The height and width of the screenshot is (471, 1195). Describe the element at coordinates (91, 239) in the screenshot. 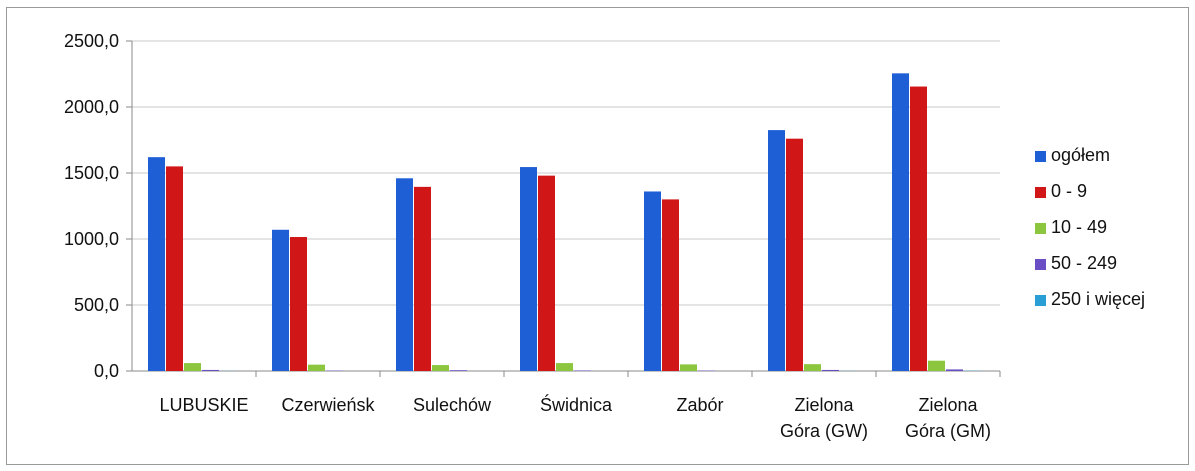

I see `y-tick-label: 1000,0` at that location.